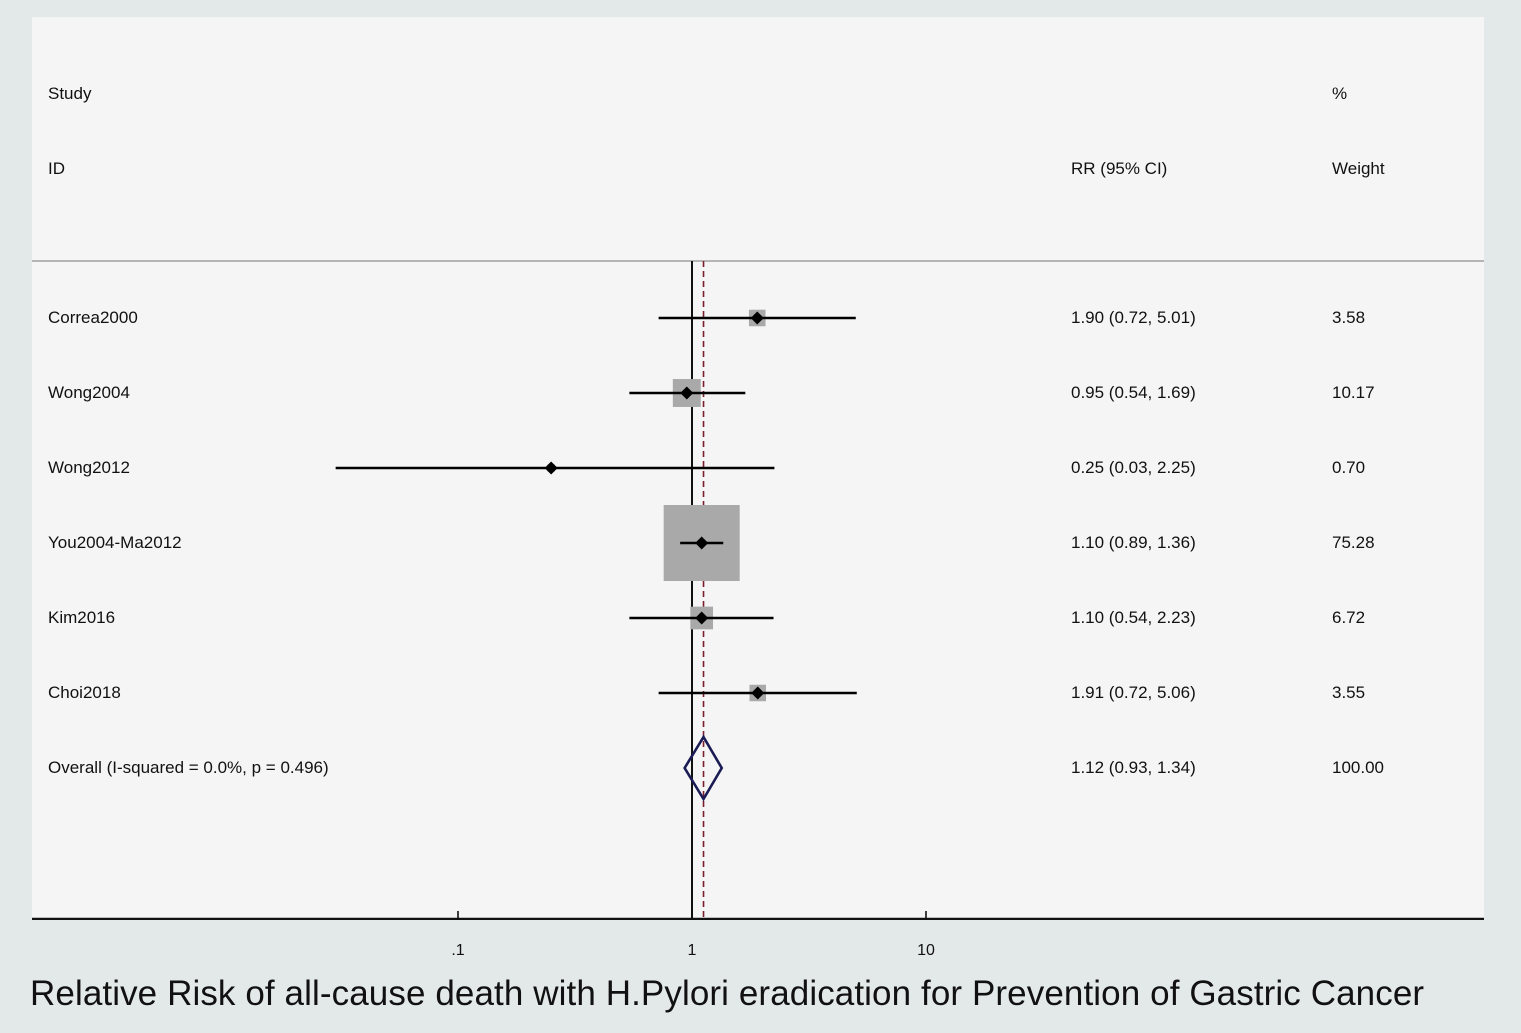 The height and width of the screenshot is (1033, 1521). Describe the element at coordinates (1349, 617) in the screenshot. I see `study-weight: 6.72` at that location.